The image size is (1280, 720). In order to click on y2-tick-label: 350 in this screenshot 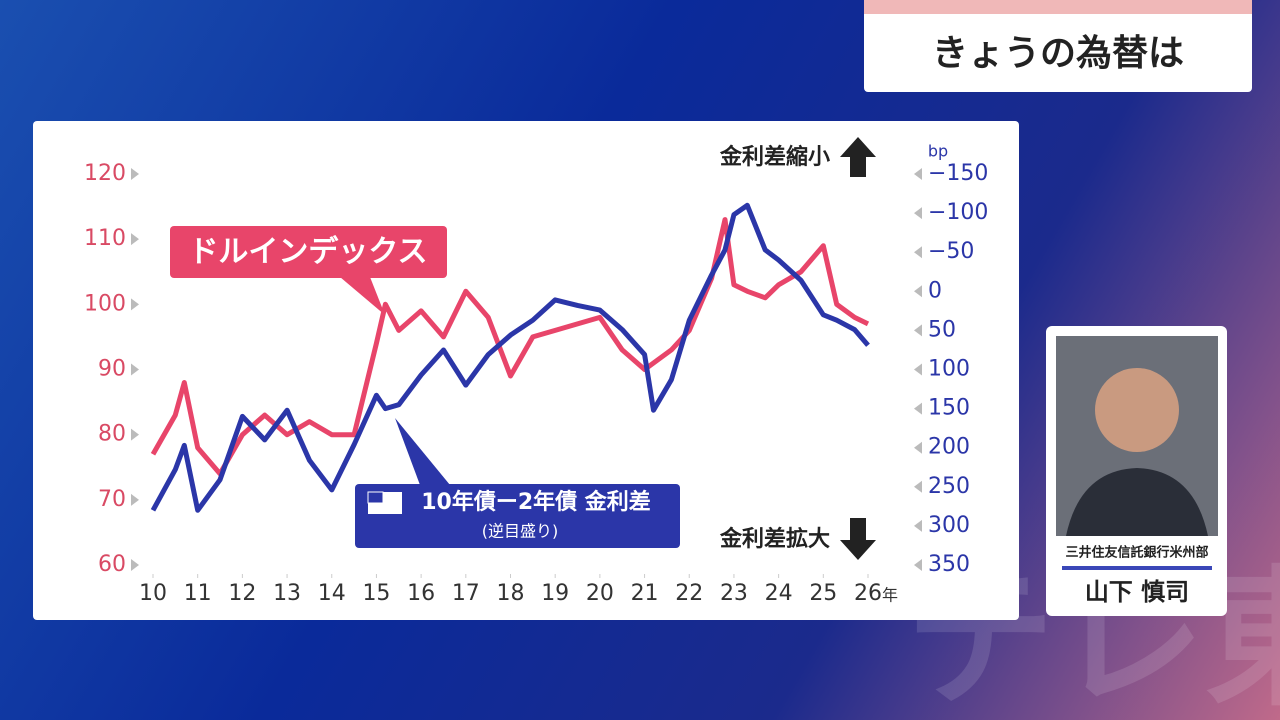, I will do `click(949, 564)`.